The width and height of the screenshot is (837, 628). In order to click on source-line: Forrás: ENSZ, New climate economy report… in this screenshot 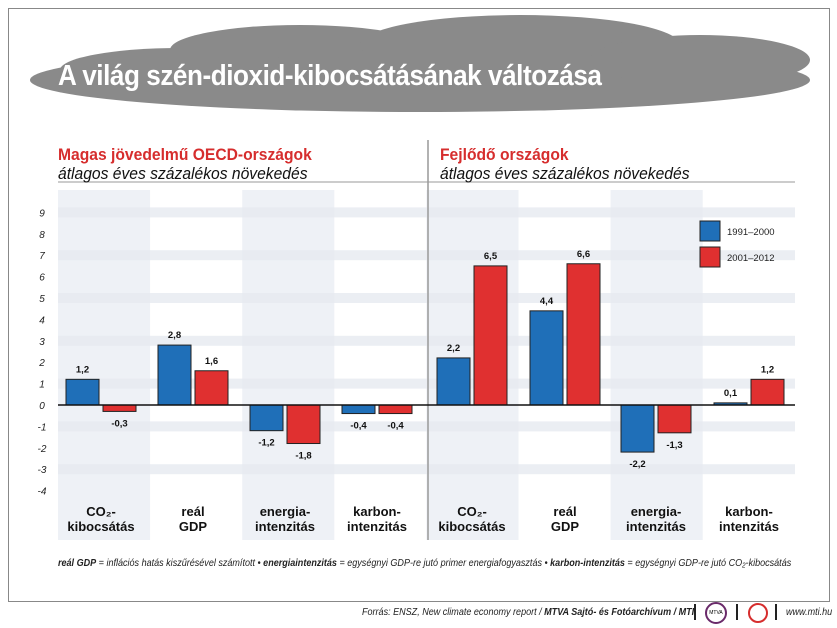, I will do `click(528, 612)`.